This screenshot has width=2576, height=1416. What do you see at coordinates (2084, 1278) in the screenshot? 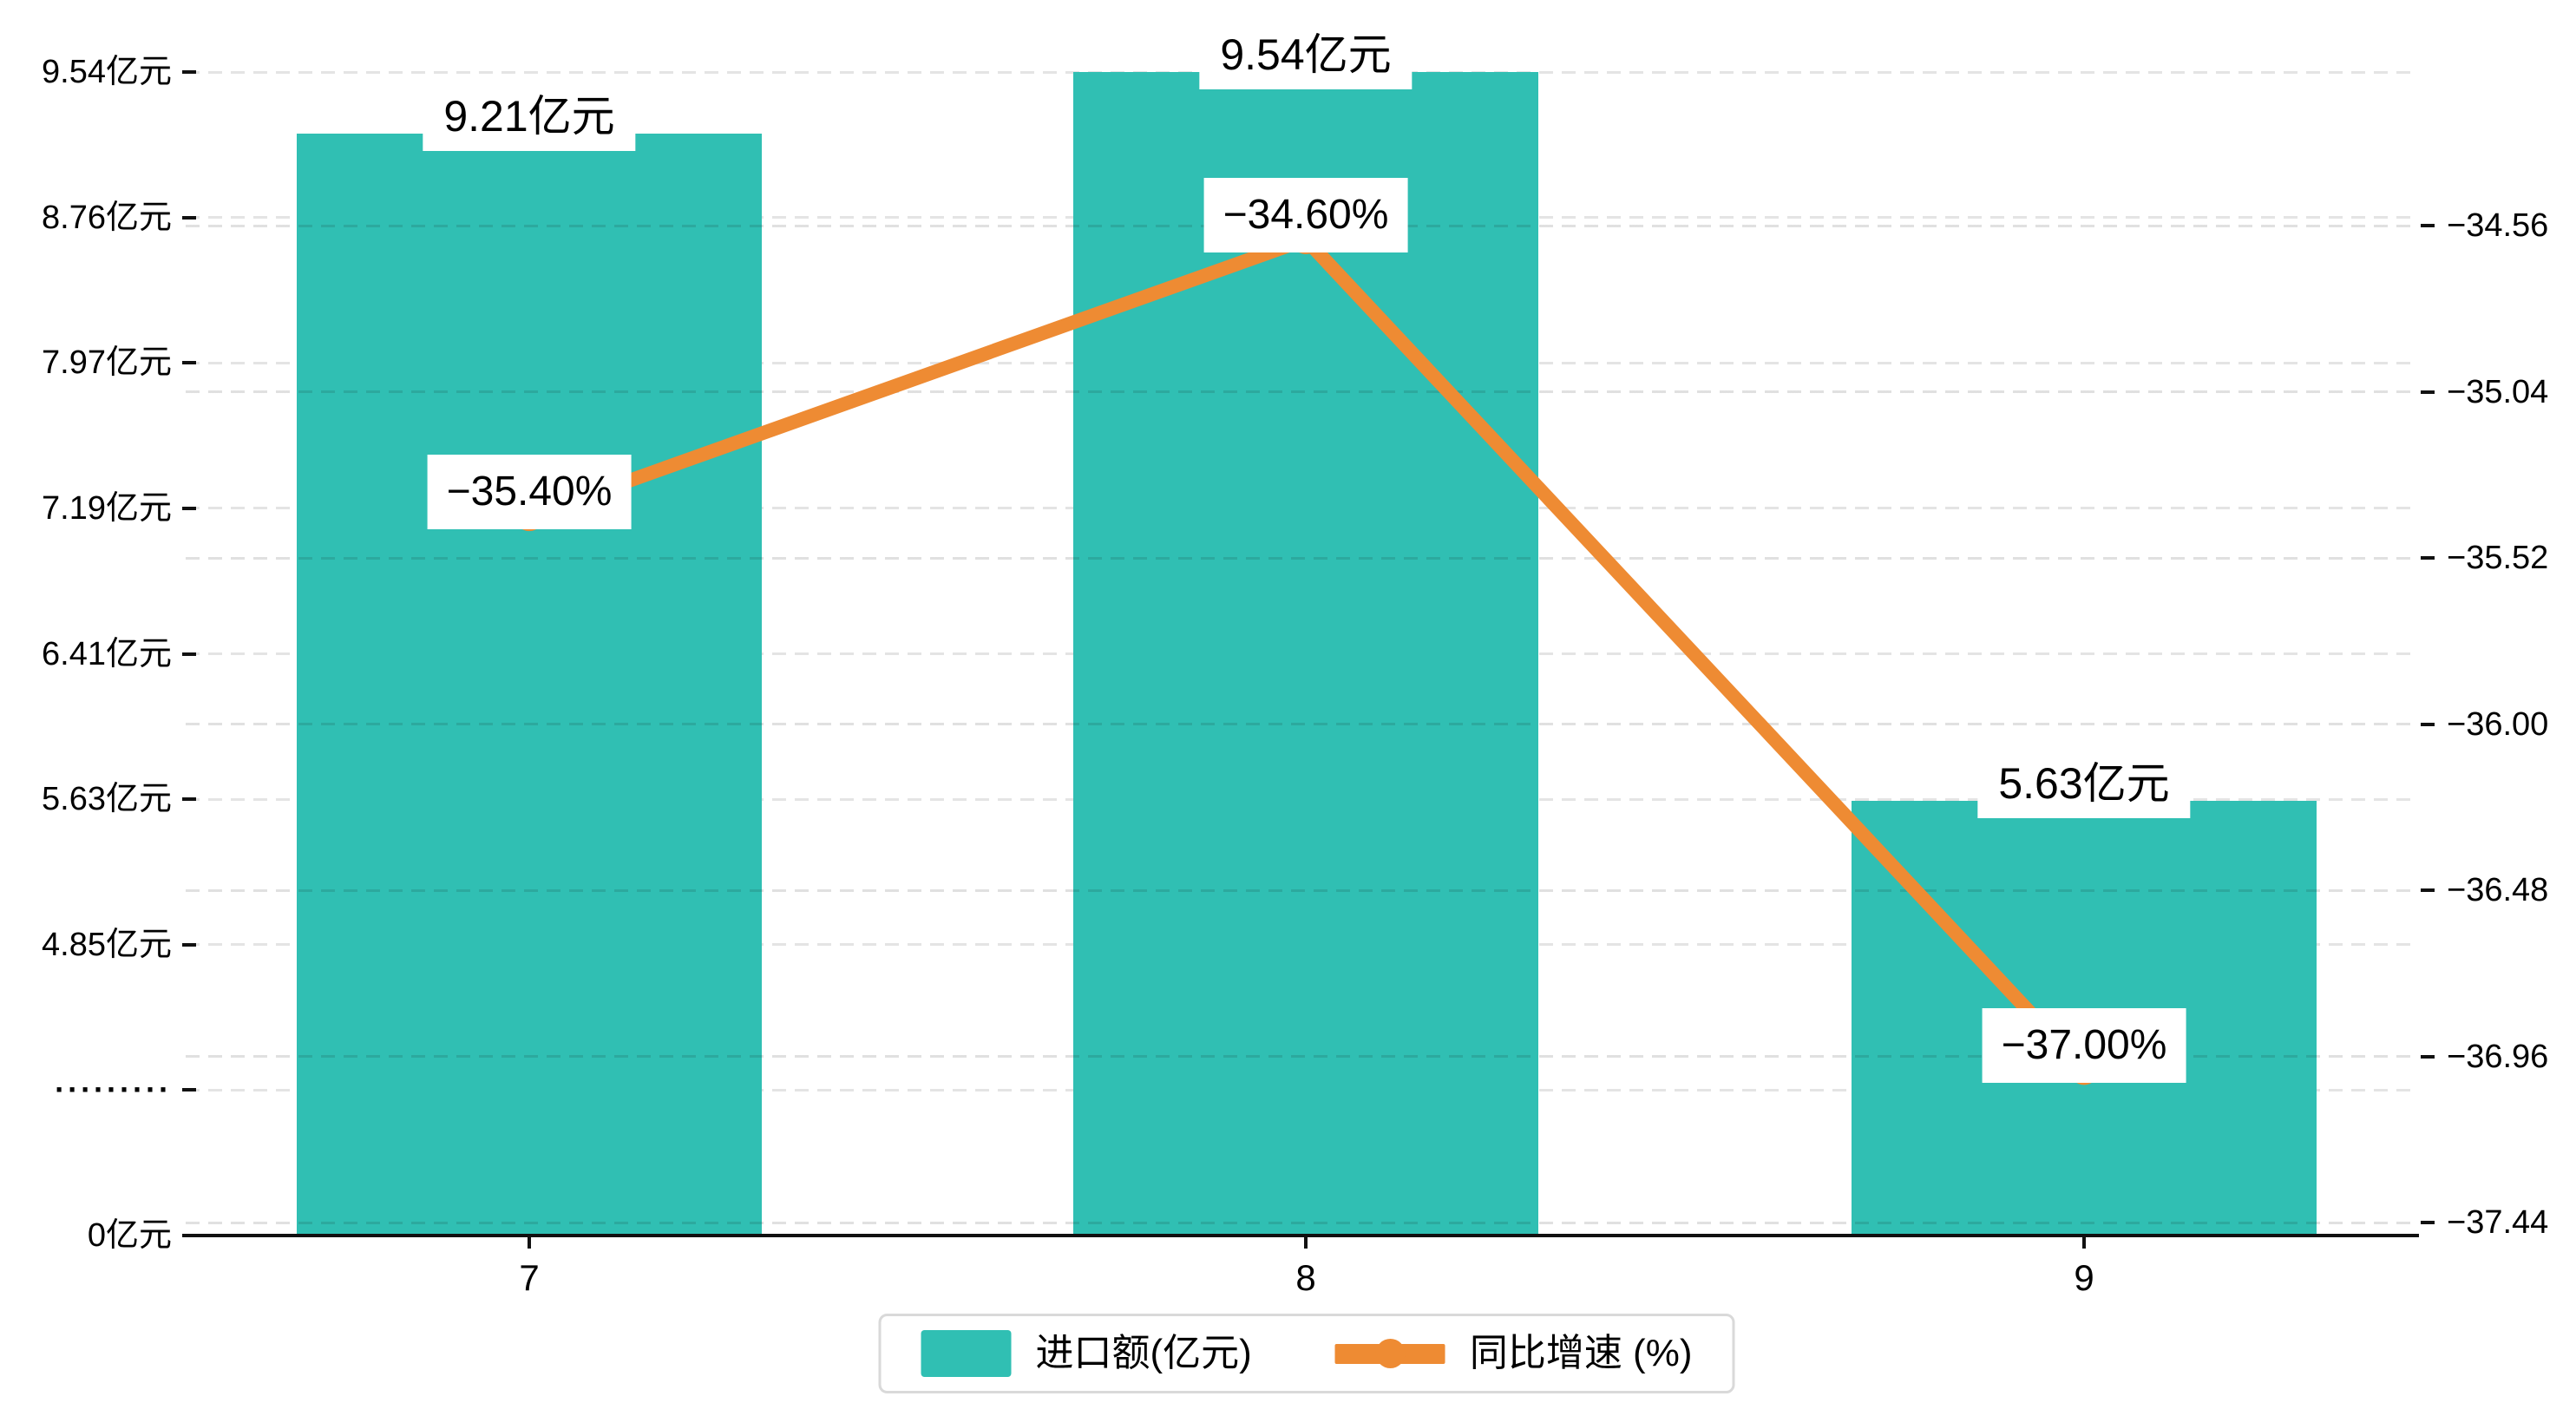
I see `x-axis-tick-label: 9` at bounding box center [2084, 1278].